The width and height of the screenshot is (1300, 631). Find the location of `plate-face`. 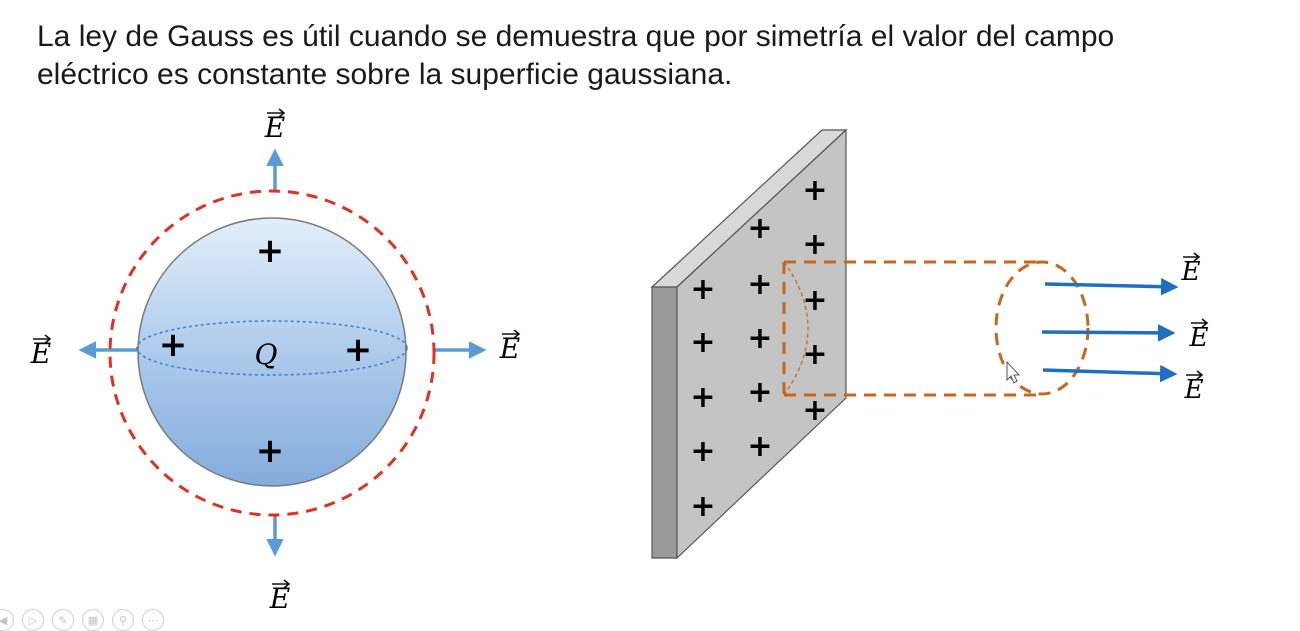

plate-face is located at coordinates (761, 344).